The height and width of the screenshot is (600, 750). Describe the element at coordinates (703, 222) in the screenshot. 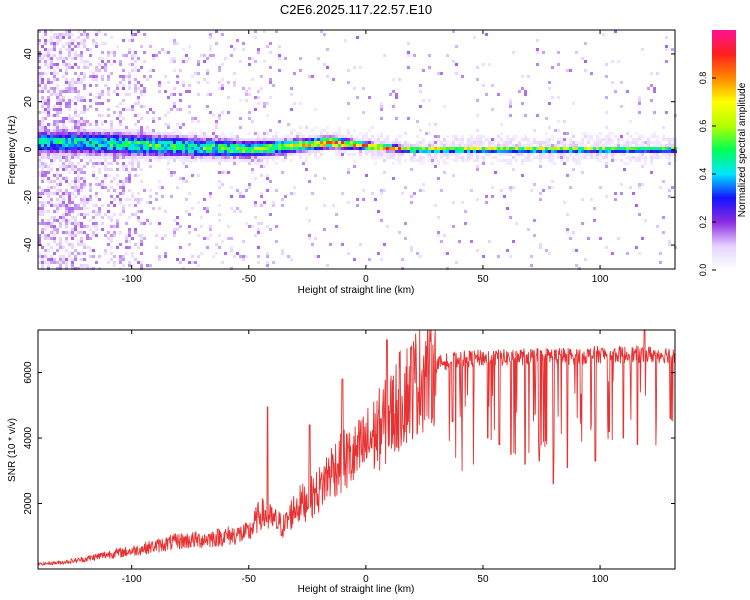

I see `colorbar-tick-label: 0.2` at that location.